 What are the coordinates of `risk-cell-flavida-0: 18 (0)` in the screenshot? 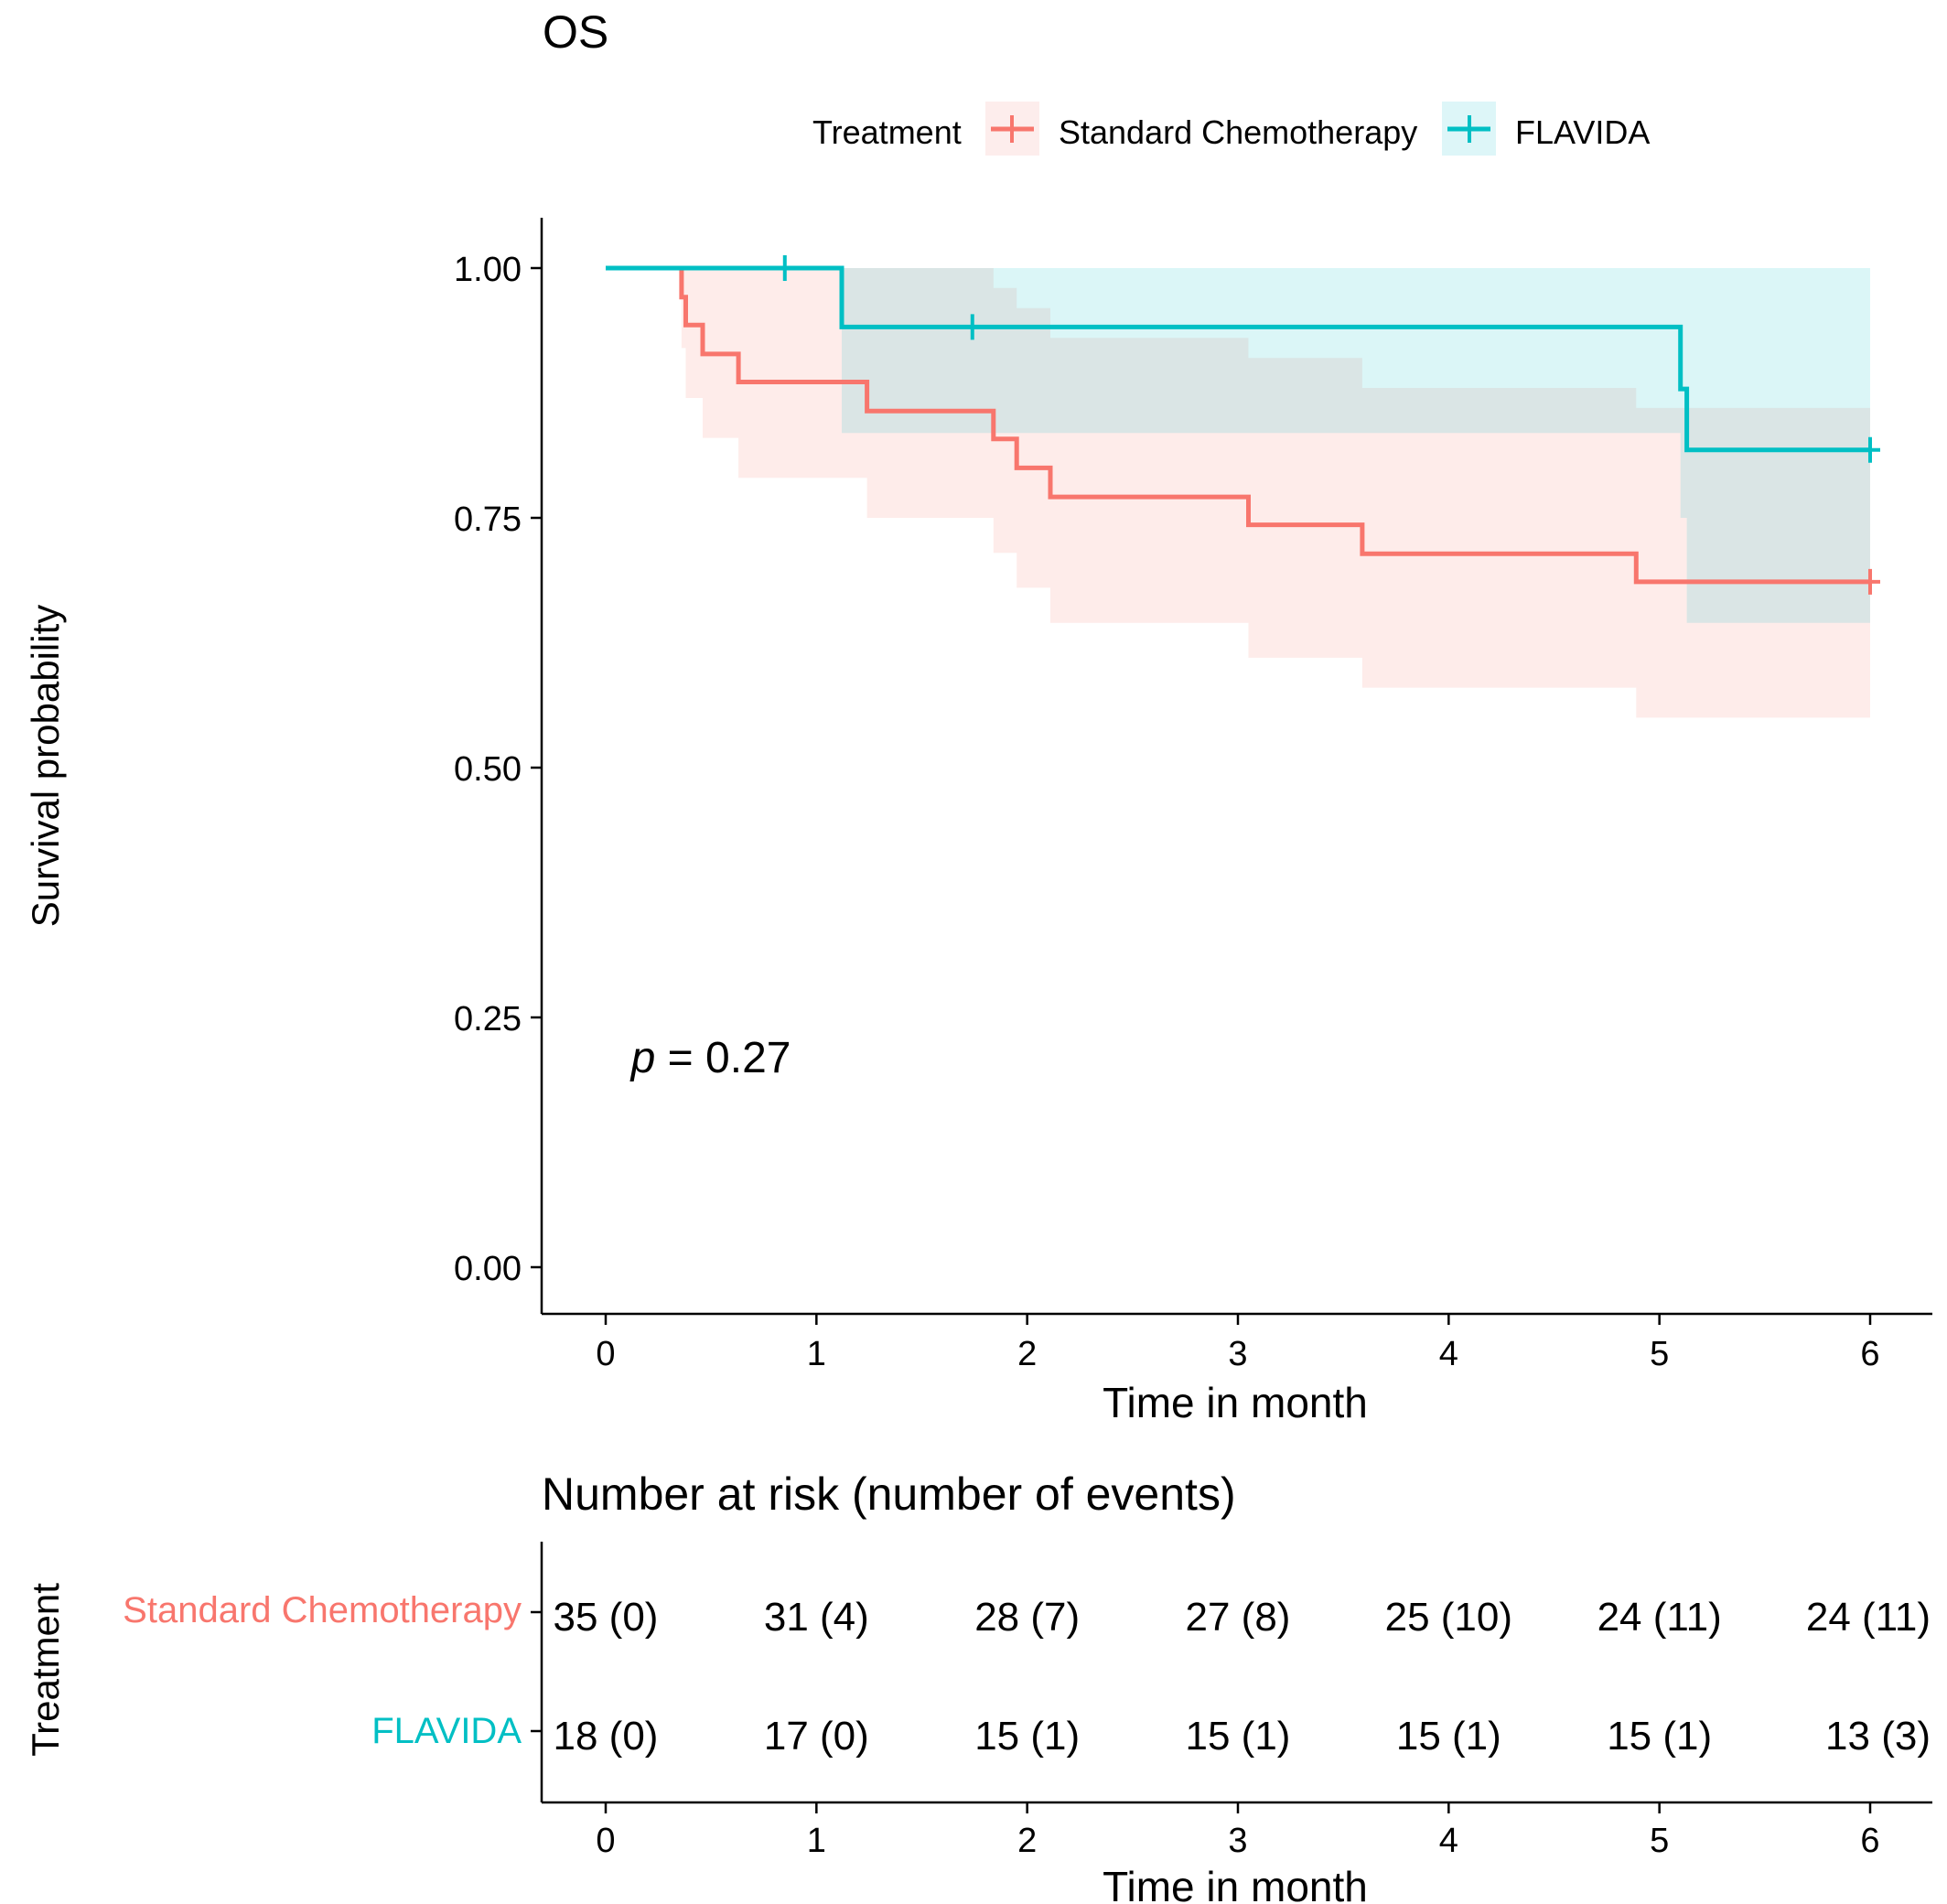 It's located at (606, 1736).